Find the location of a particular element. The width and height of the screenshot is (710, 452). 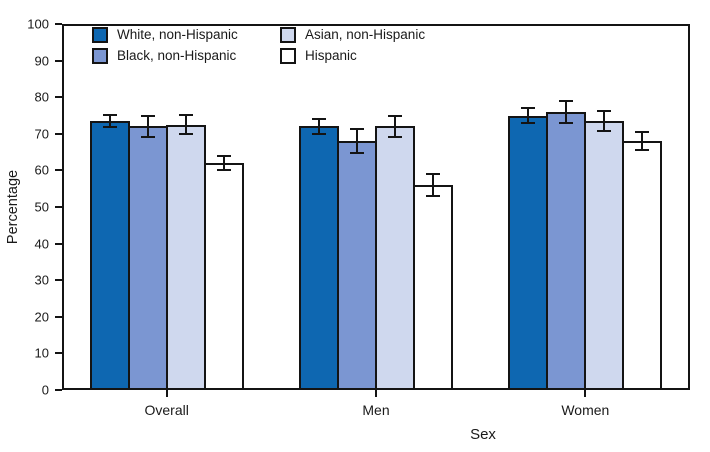

legend-swatch-black-non-hispanic is located at coordinates (100, 56).